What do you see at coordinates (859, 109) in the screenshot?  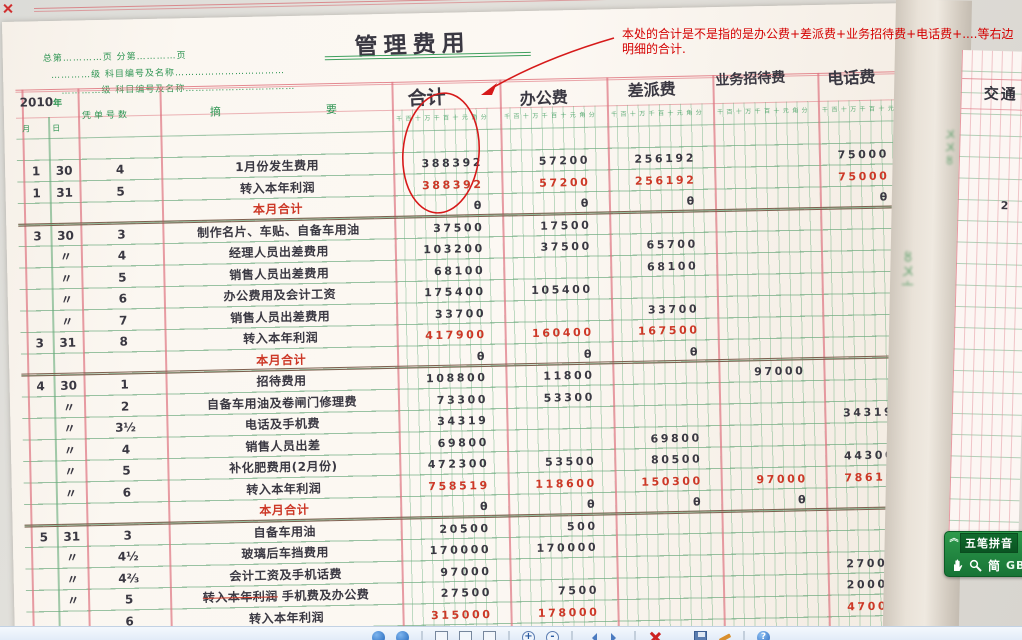 I see `amount-unit-scale: 千百十万千百十元角分` at bounding box center [859, 109].